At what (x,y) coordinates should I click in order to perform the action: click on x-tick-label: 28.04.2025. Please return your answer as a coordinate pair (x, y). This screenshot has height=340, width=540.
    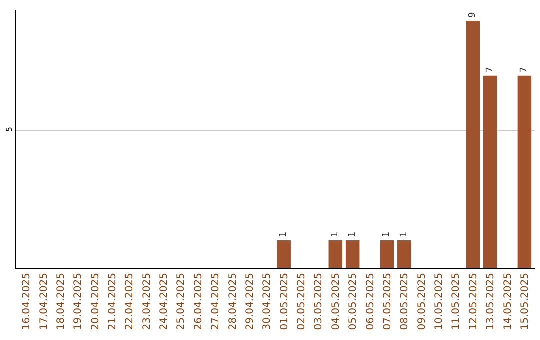
    Looking at the image, I should click on (233, 301).